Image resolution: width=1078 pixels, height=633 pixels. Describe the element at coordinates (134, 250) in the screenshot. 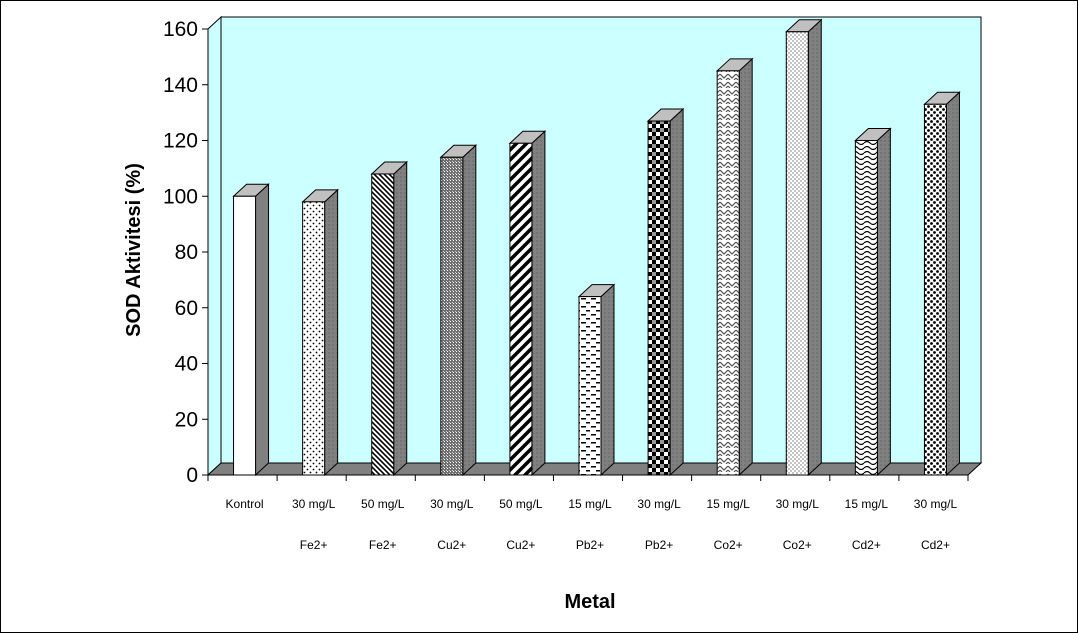

I see `y-axis-title: SOD Aktivitesi (%)` at that location.